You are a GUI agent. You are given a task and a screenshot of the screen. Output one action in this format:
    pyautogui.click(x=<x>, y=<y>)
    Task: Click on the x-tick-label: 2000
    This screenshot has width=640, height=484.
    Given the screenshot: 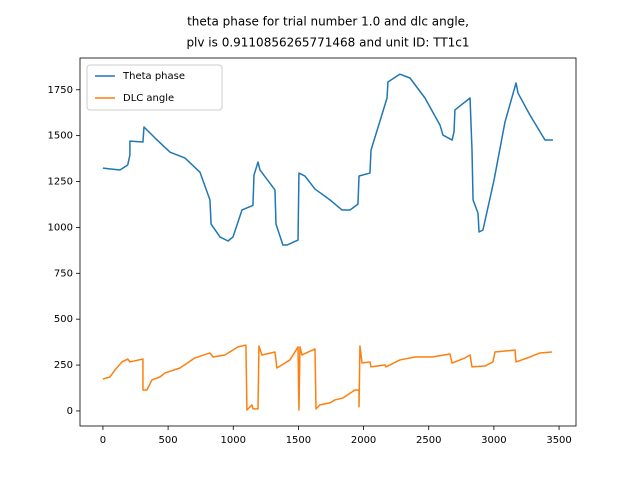 What is the action you would take?
    pyautogui.click(x=363, y=440)
    